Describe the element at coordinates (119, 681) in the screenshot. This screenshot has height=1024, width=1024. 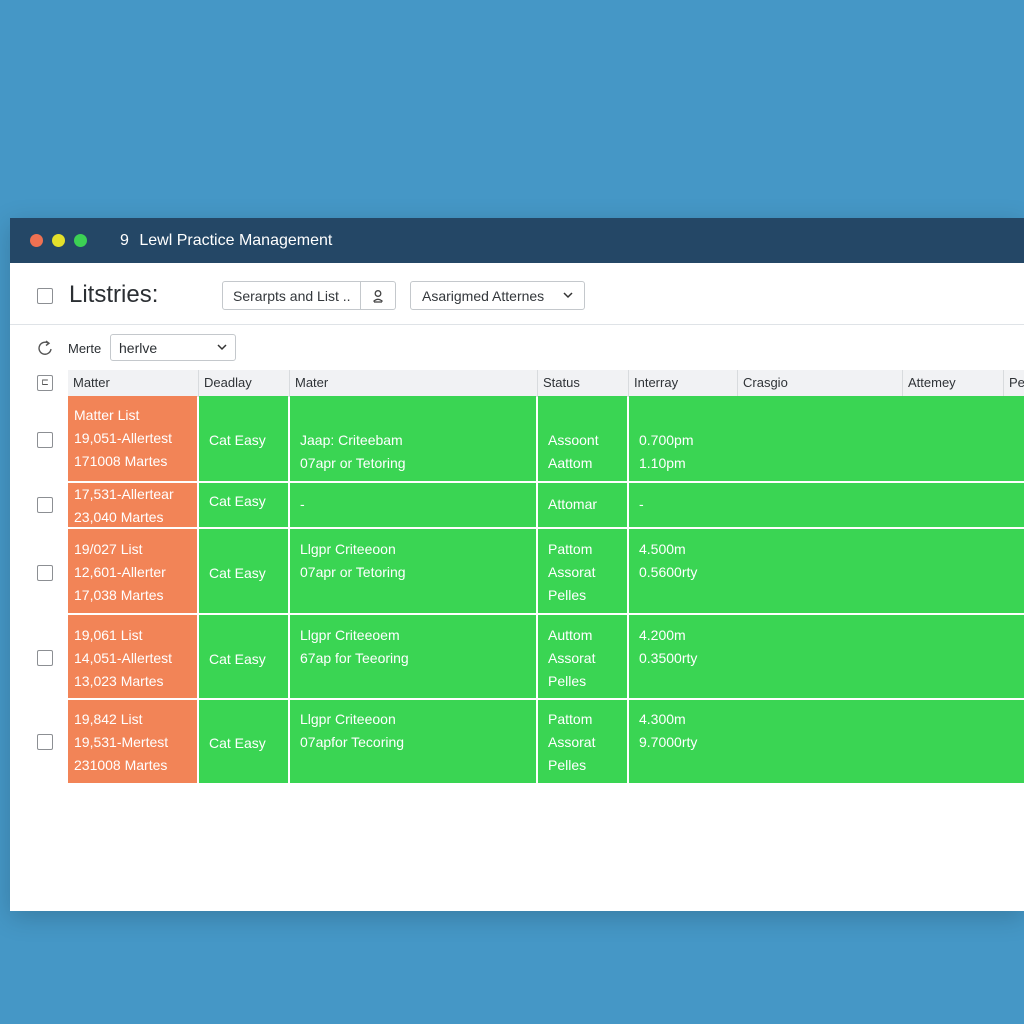
I see `matter-cell-line: 13,023 Martes` at that location.